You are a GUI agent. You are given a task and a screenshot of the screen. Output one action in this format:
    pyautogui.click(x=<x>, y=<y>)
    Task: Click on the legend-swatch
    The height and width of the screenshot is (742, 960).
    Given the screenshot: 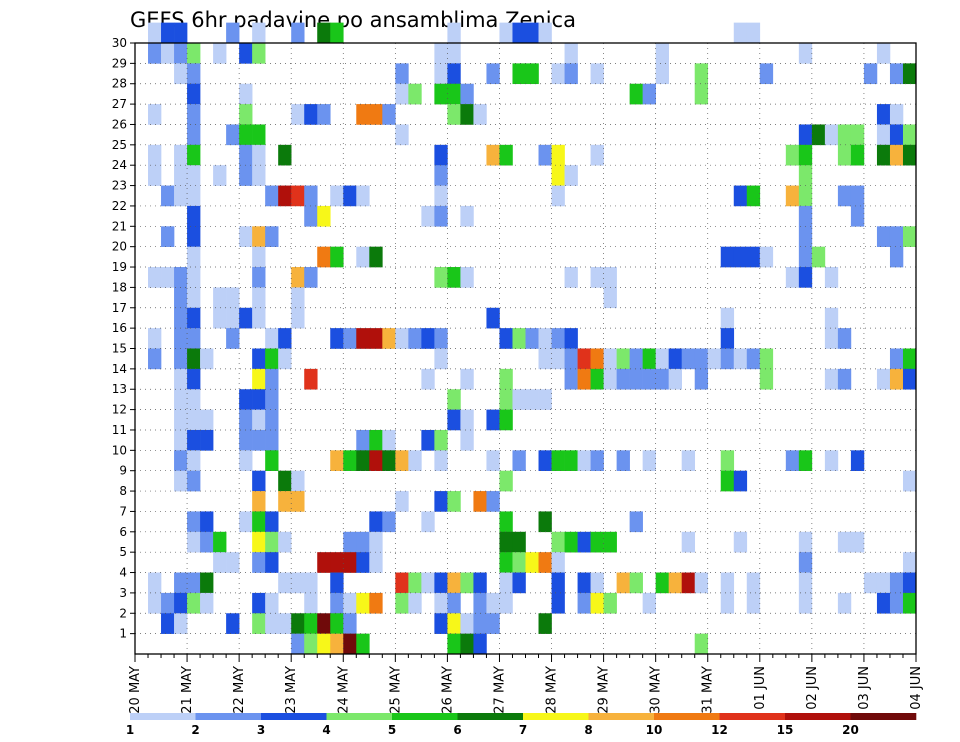 What is the action you would take?
    pyautogui.click(x=883, y=716)
    